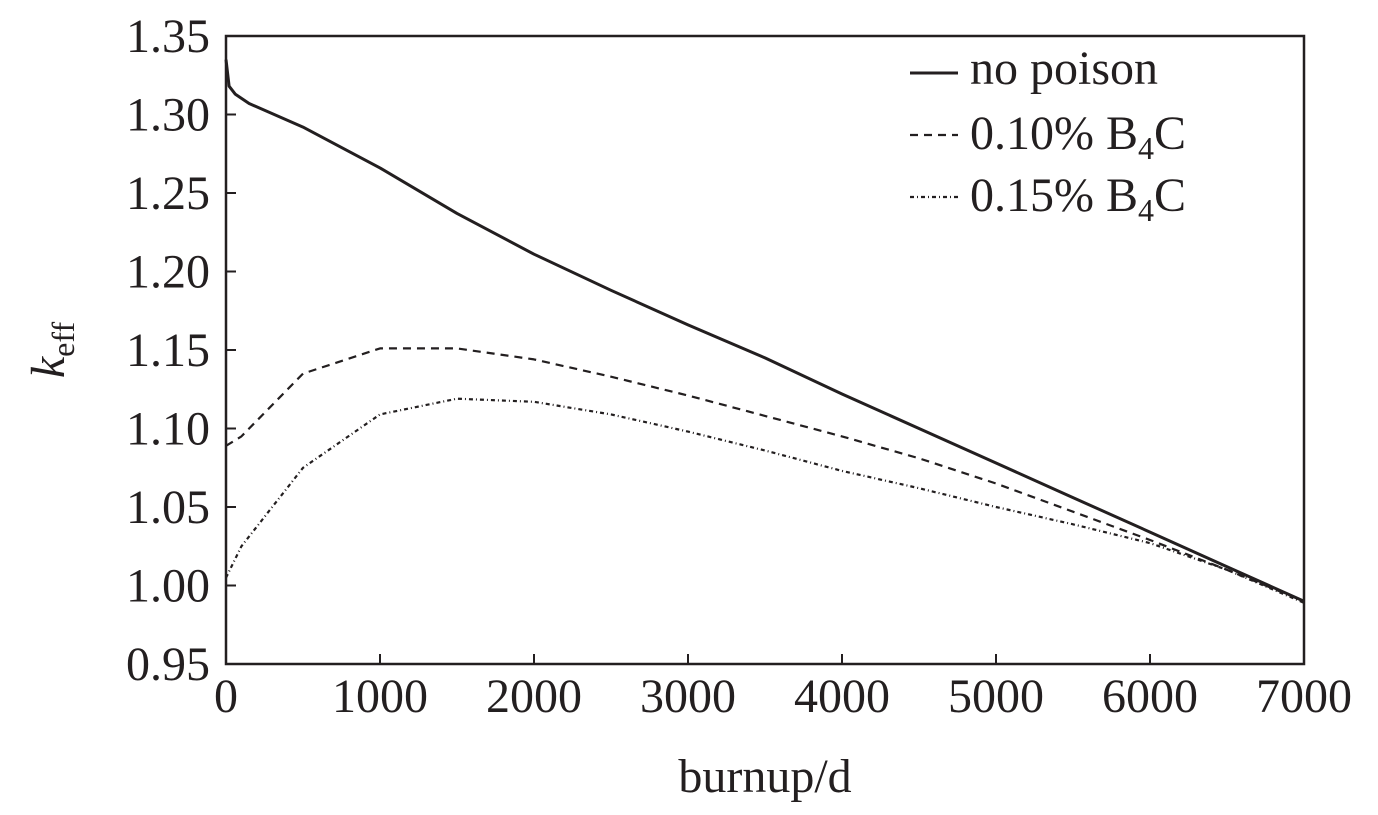  I want to click on legend-label-no-poison: no poison, so click(1064, 68).